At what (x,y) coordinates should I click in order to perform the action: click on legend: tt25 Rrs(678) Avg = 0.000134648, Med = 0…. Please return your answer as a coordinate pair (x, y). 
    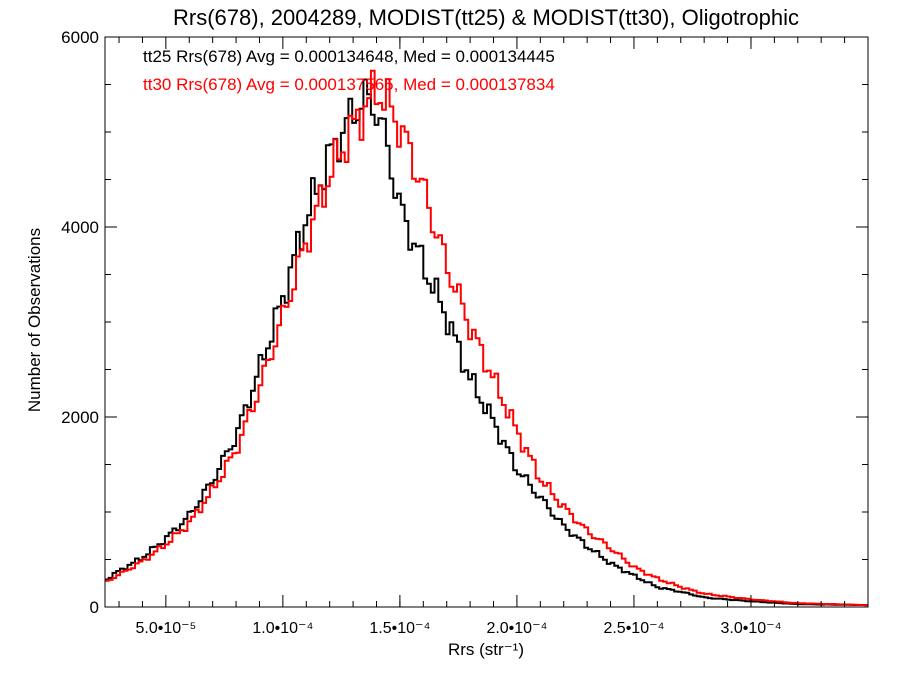
    Looking at the image, I should click on (349, 70).